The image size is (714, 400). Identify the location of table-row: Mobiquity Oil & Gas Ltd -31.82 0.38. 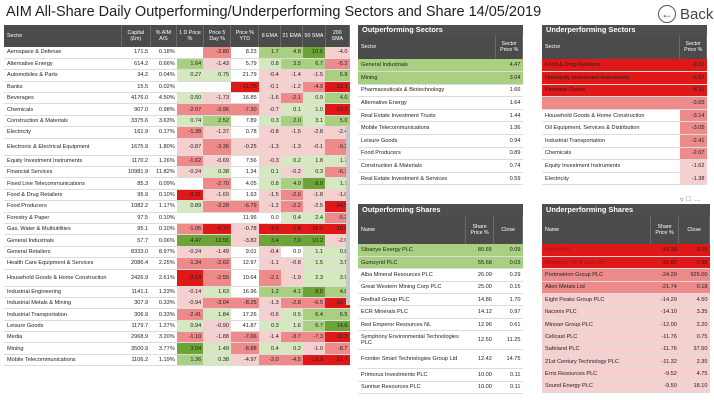
(626, 263).